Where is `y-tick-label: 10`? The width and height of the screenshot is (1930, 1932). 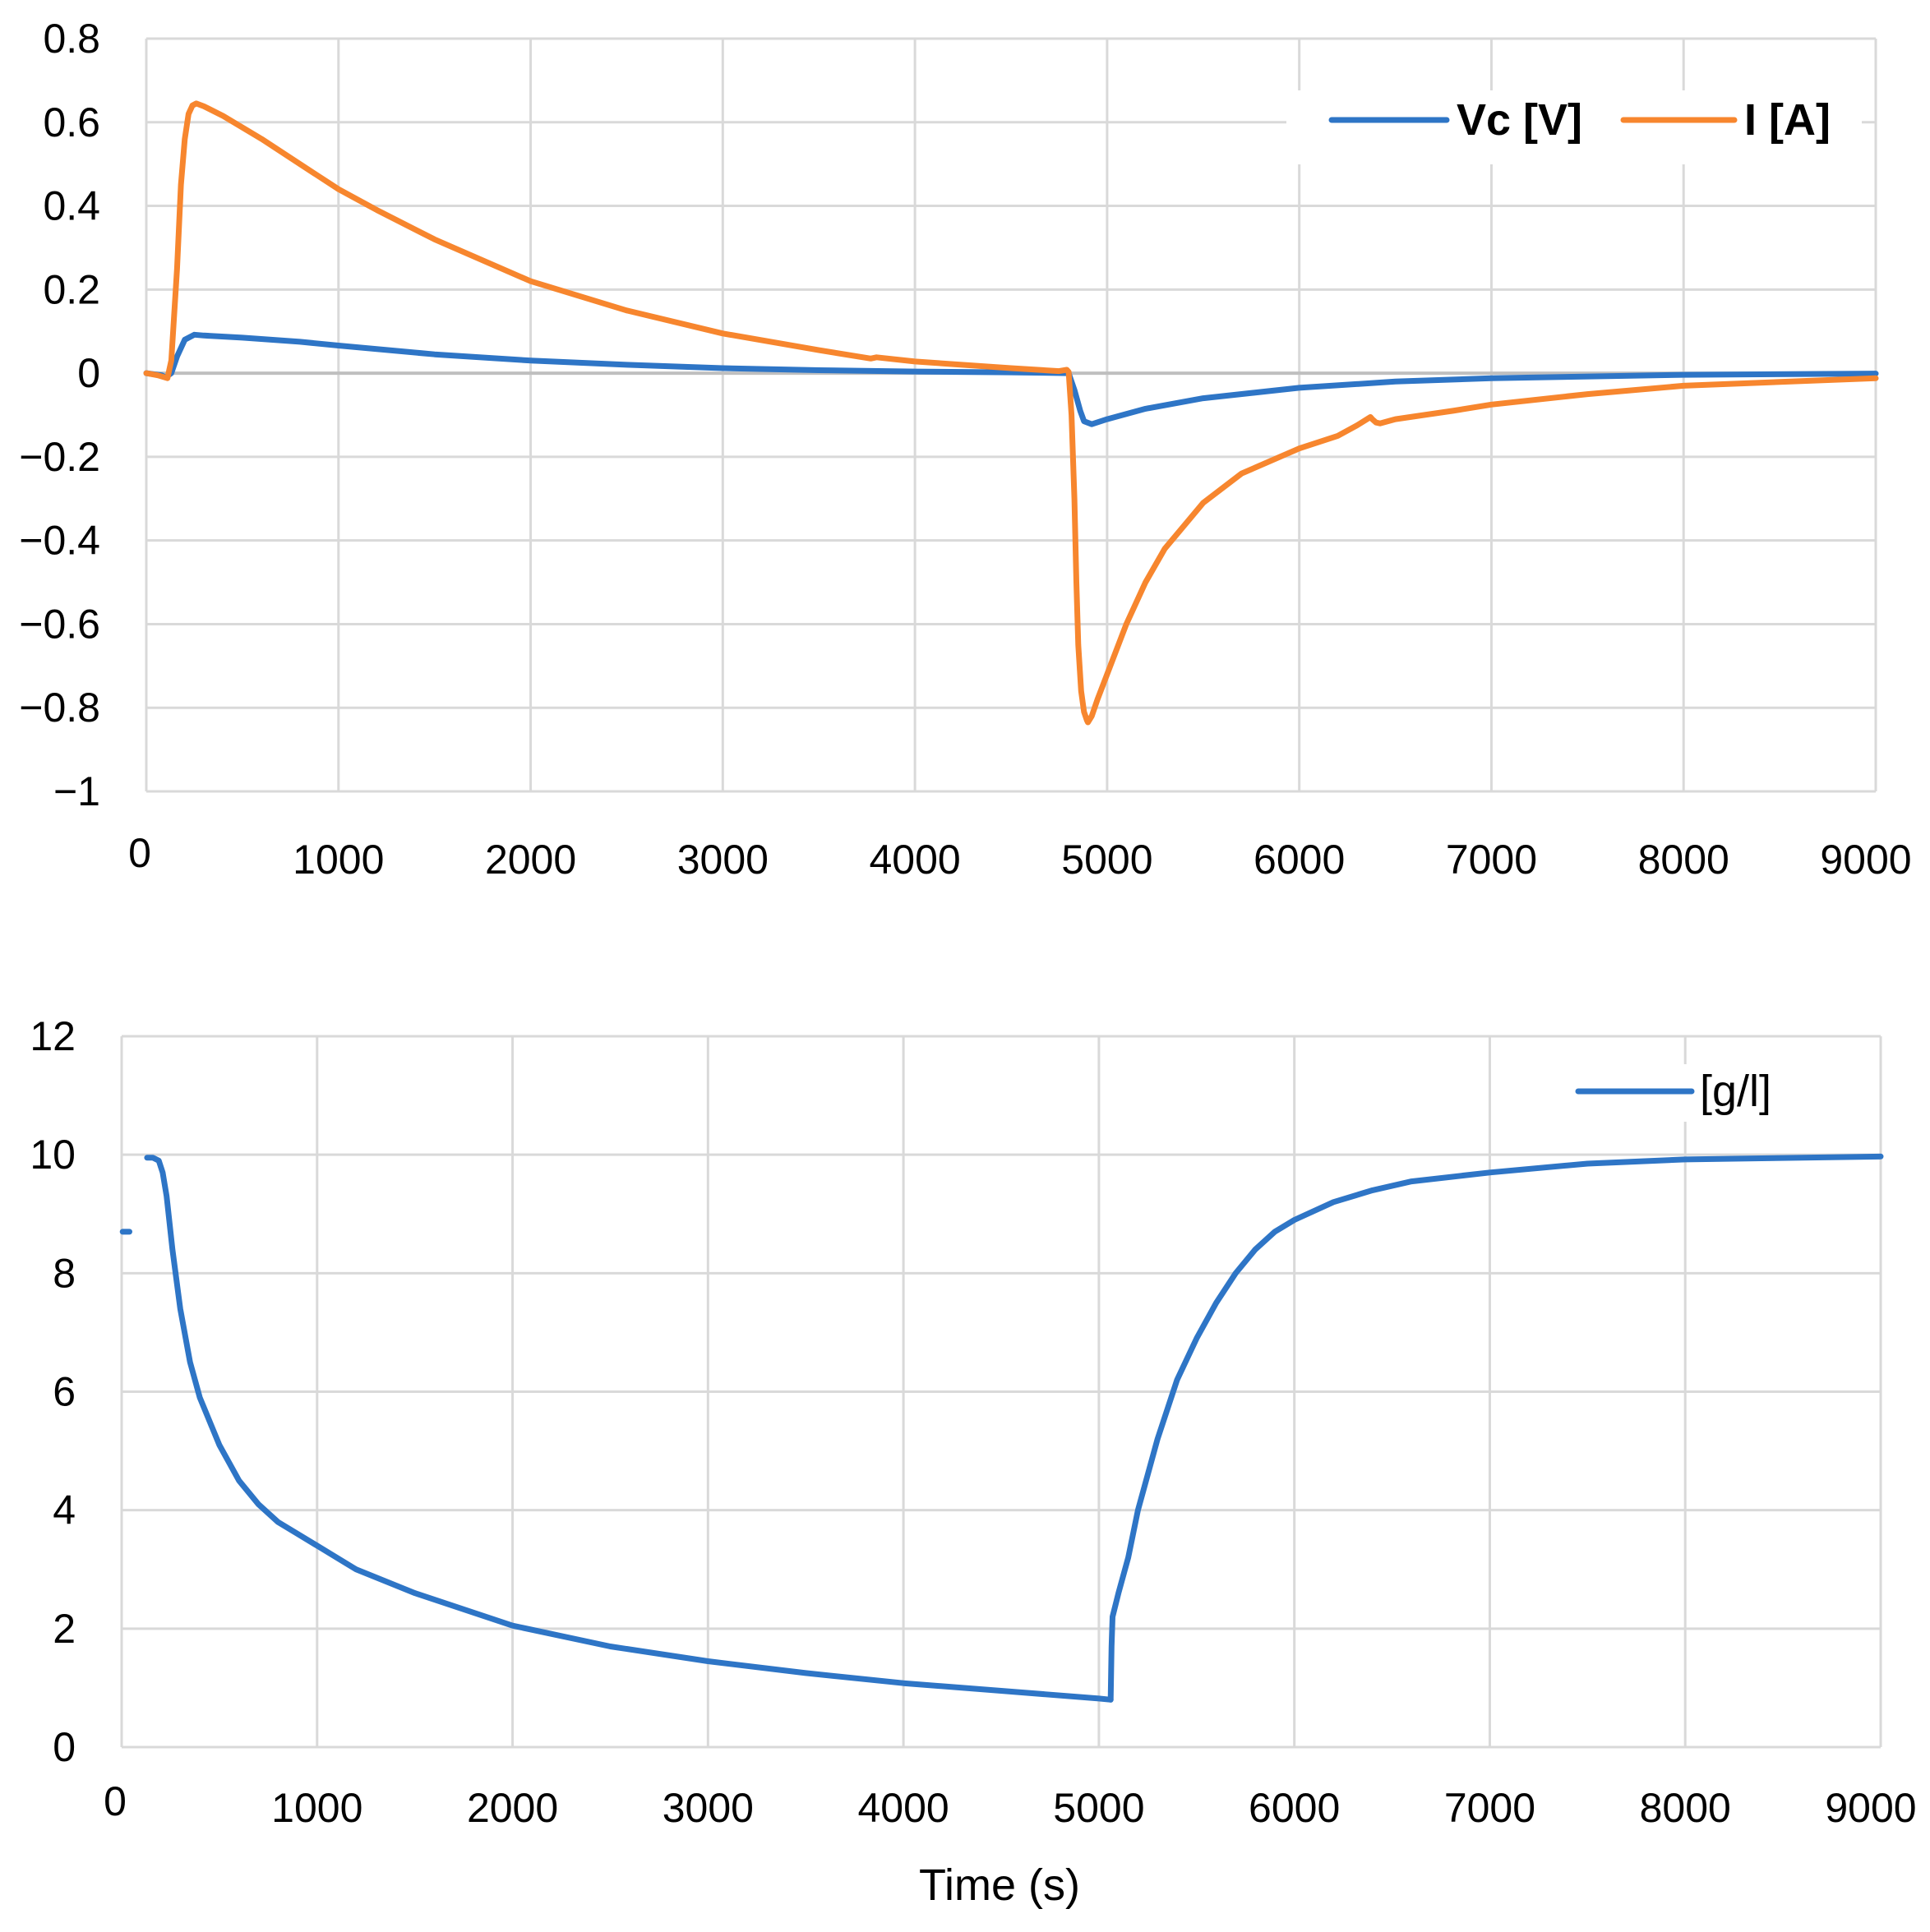 y-tick-label: 10 is located at coordinates (53, 1155).